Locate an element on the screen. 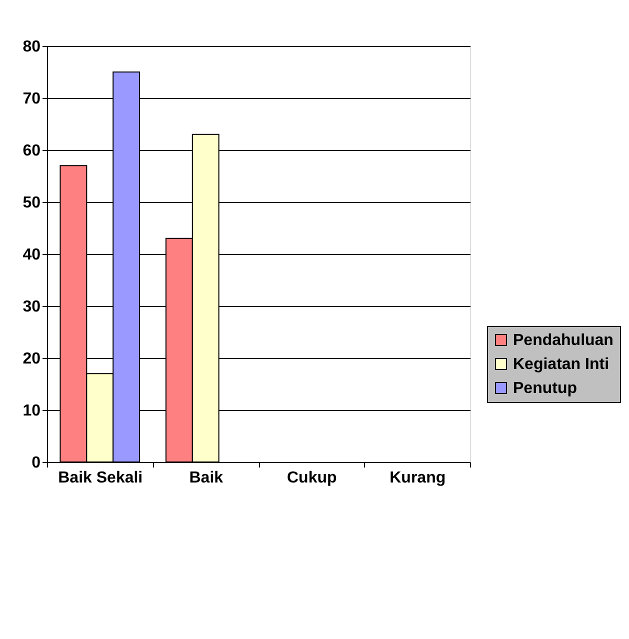 The width and height of the screenshot is (629, 639). legend-label: Kegiatan Inti is located at coordinates (561, 364).